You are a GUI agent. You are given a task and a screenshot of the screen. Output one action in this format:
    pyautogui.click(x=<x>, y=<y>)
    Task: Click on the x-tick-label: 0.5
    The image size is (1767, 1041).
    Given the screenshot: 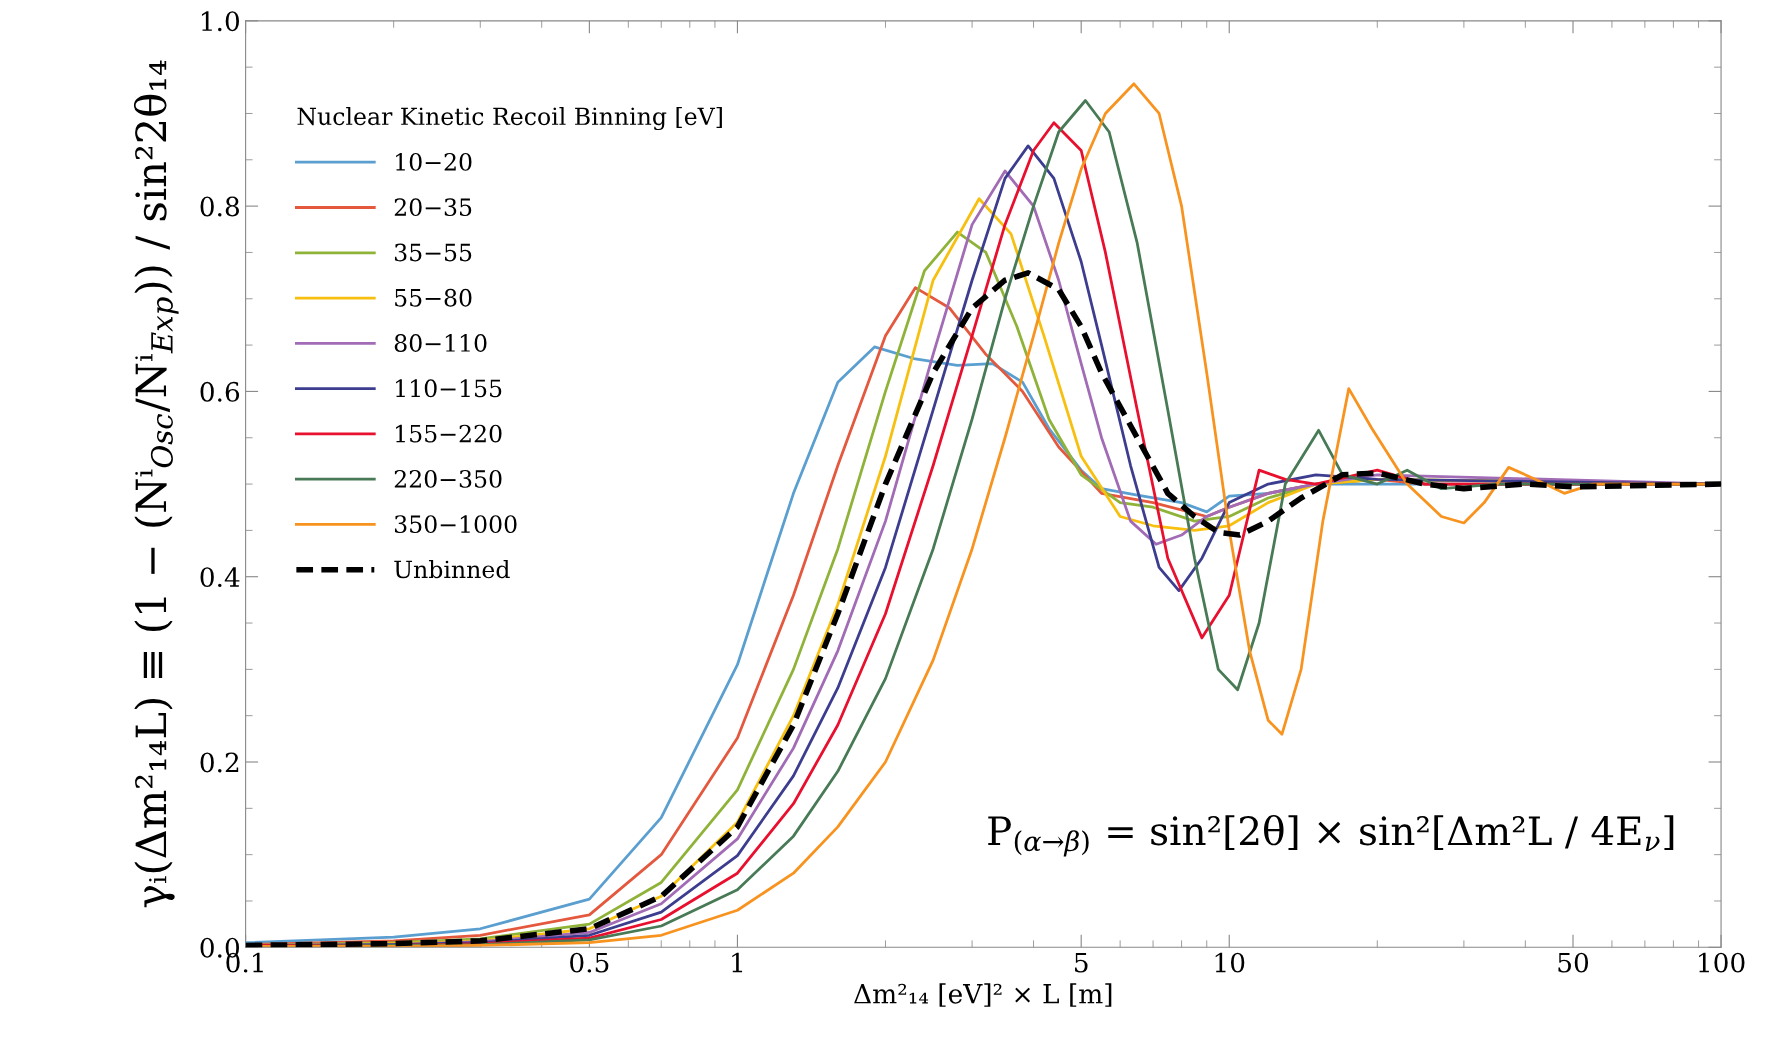 What is the action you would take?
    pyautogui.click(x=589, y=962)
    